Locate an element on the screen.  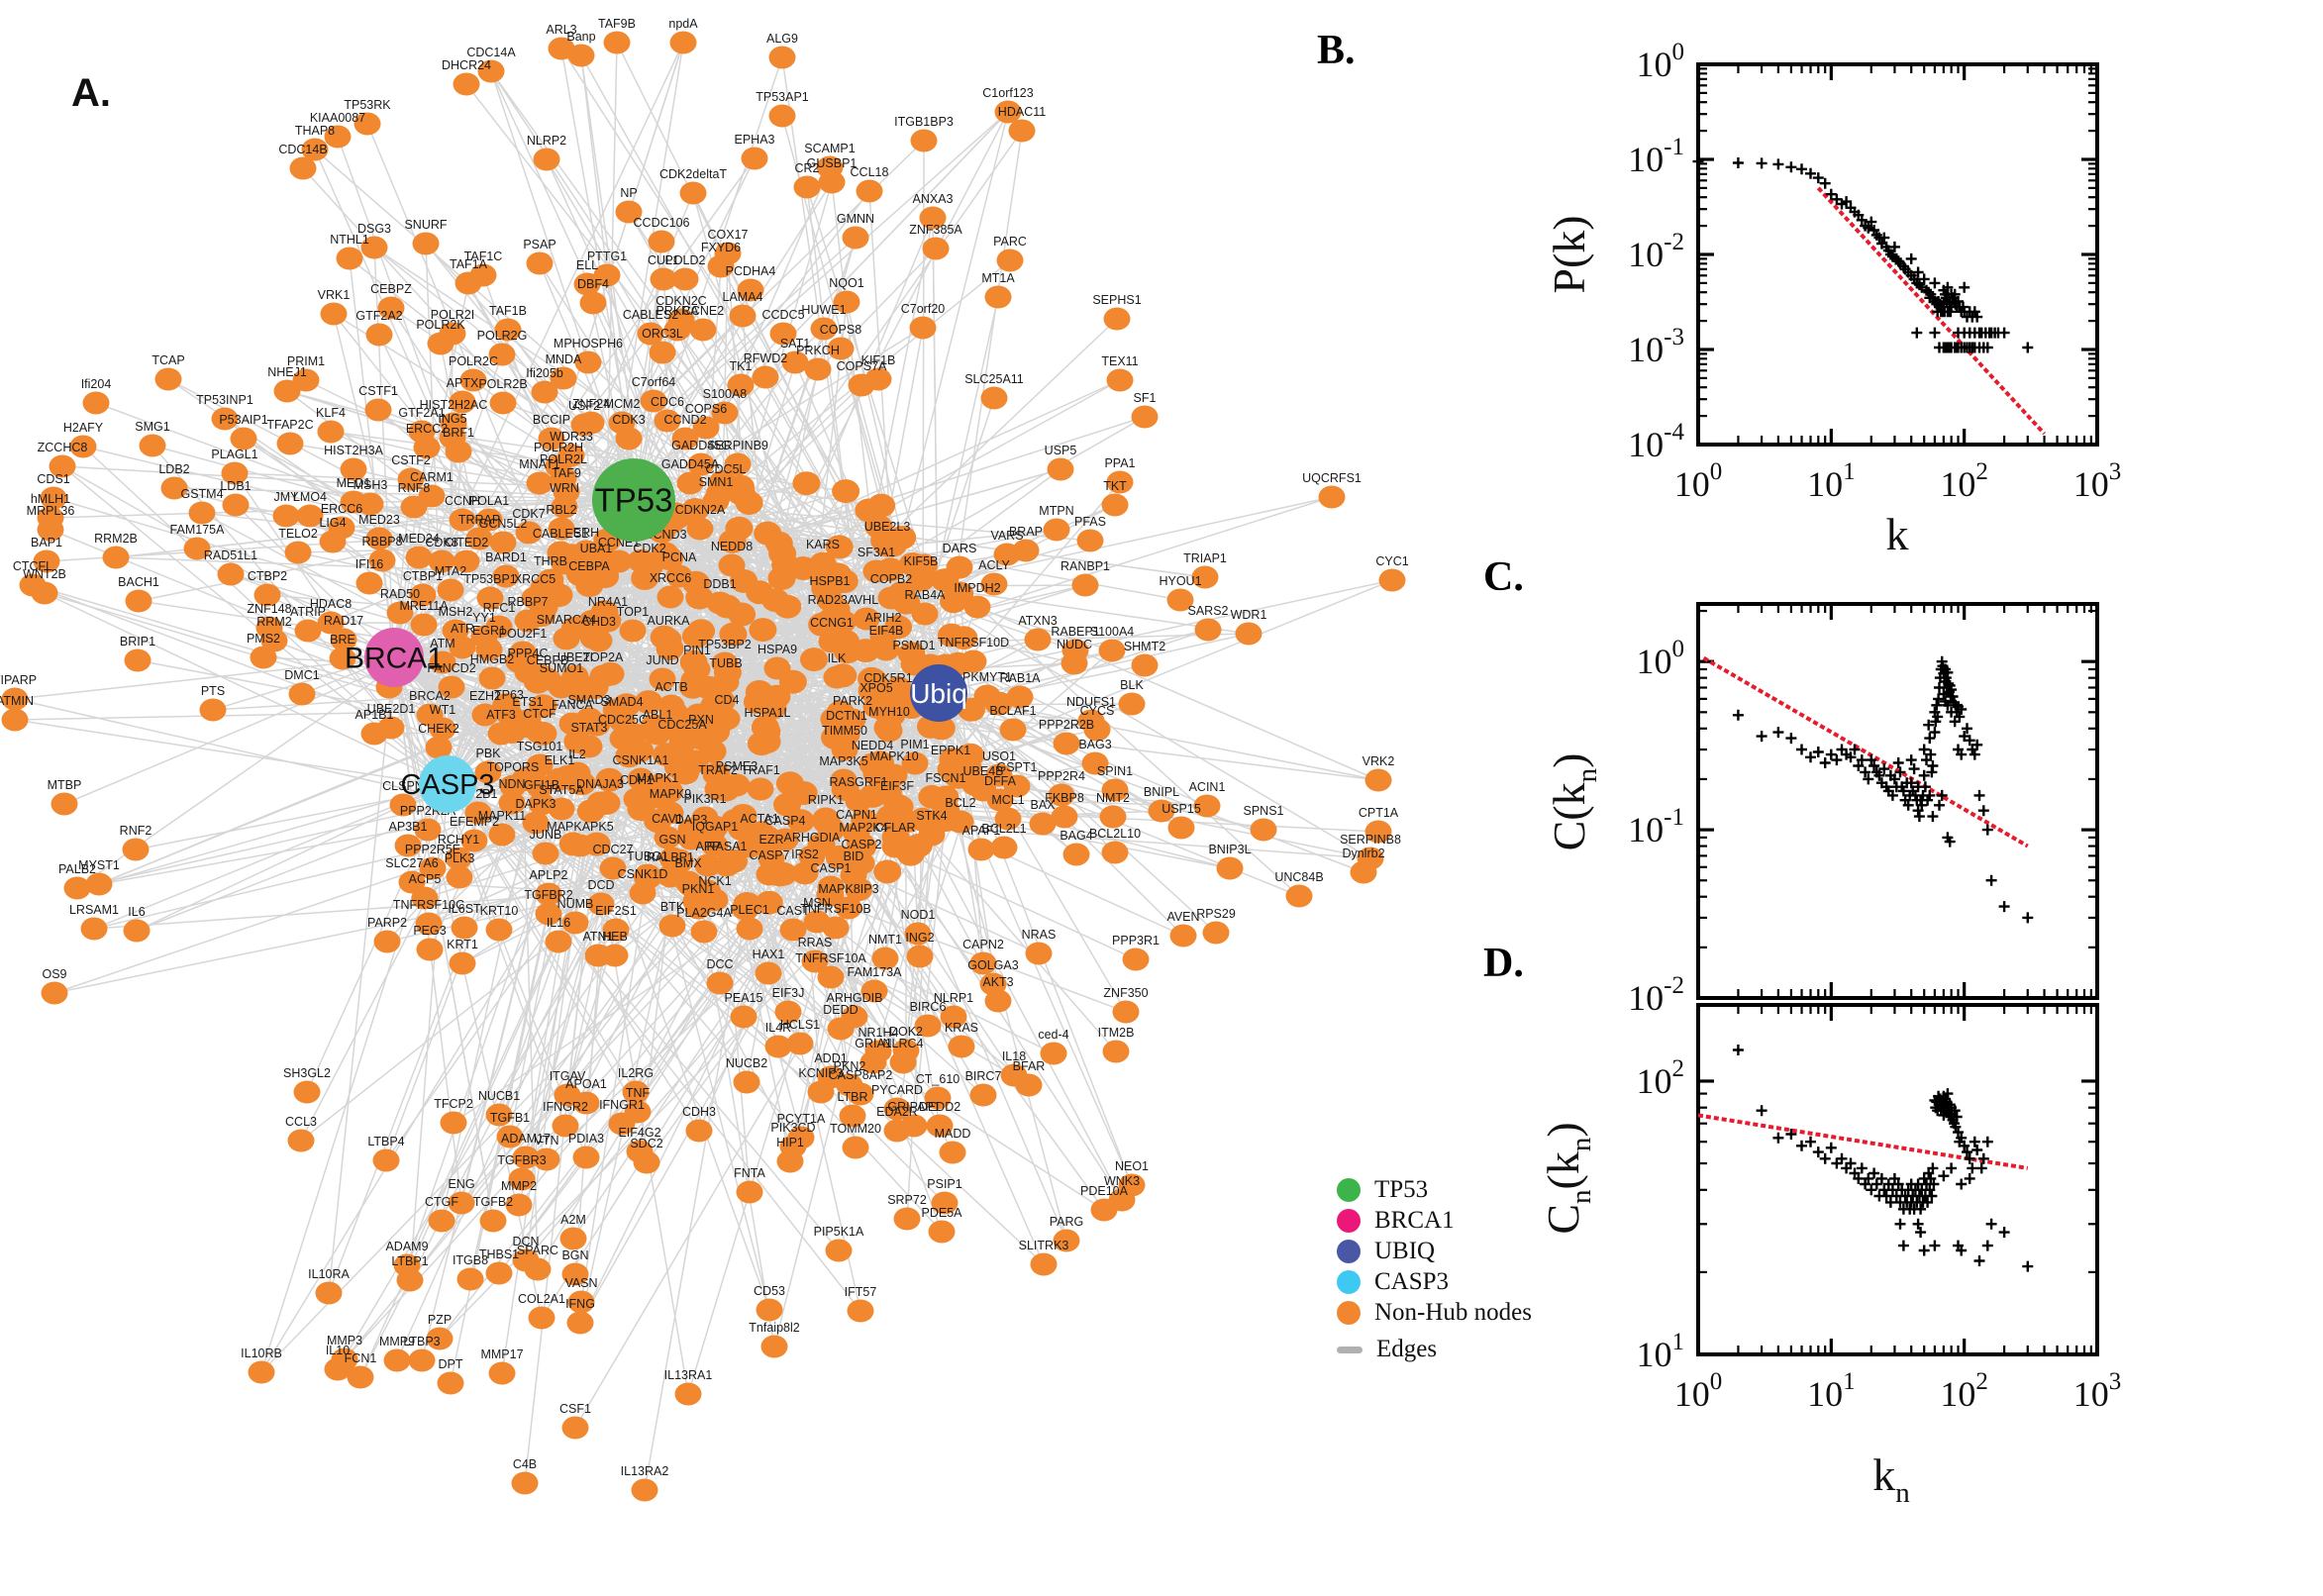
network-node-label: RNF2 is located at coordinates (136, 831).